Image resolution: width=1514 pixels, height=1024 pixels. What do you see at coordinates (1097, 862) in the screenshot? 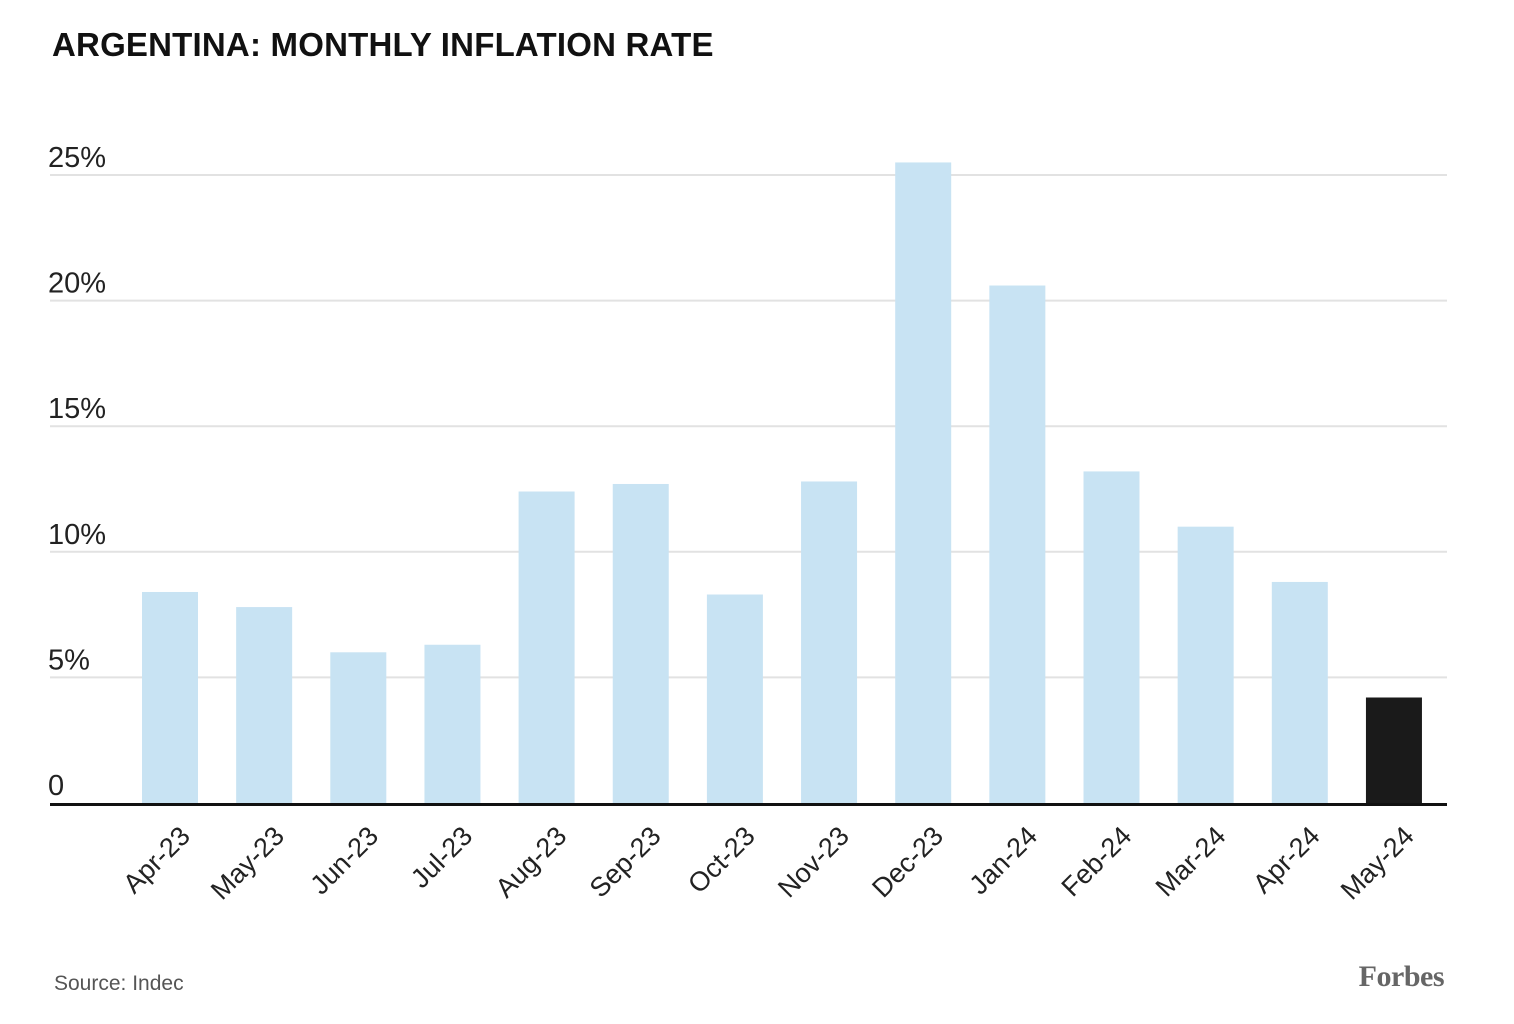
I see `x-tick-label: Feb-24` at bounding box center [1097, 862].